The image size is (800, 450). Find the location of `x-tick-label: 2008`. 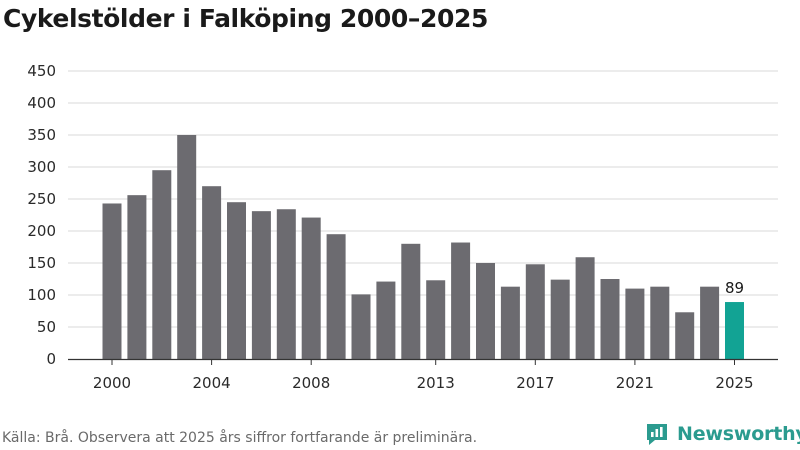

x-tick-label: 2008 is located at coordinates (311, 383).